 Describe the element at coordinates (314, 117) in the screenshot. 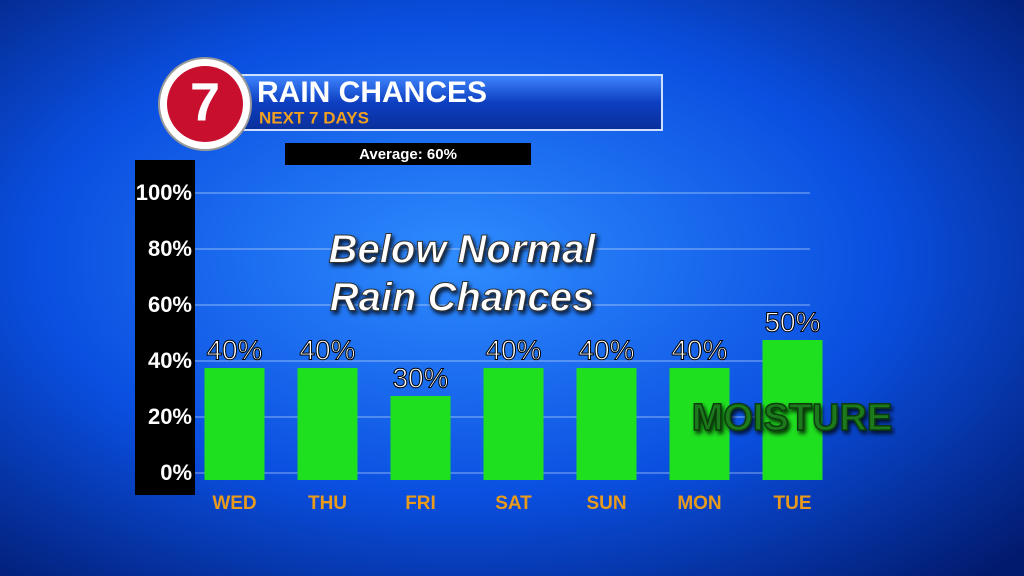

I see `chart-subtitle: NEXT 7 DAYS` at that location.